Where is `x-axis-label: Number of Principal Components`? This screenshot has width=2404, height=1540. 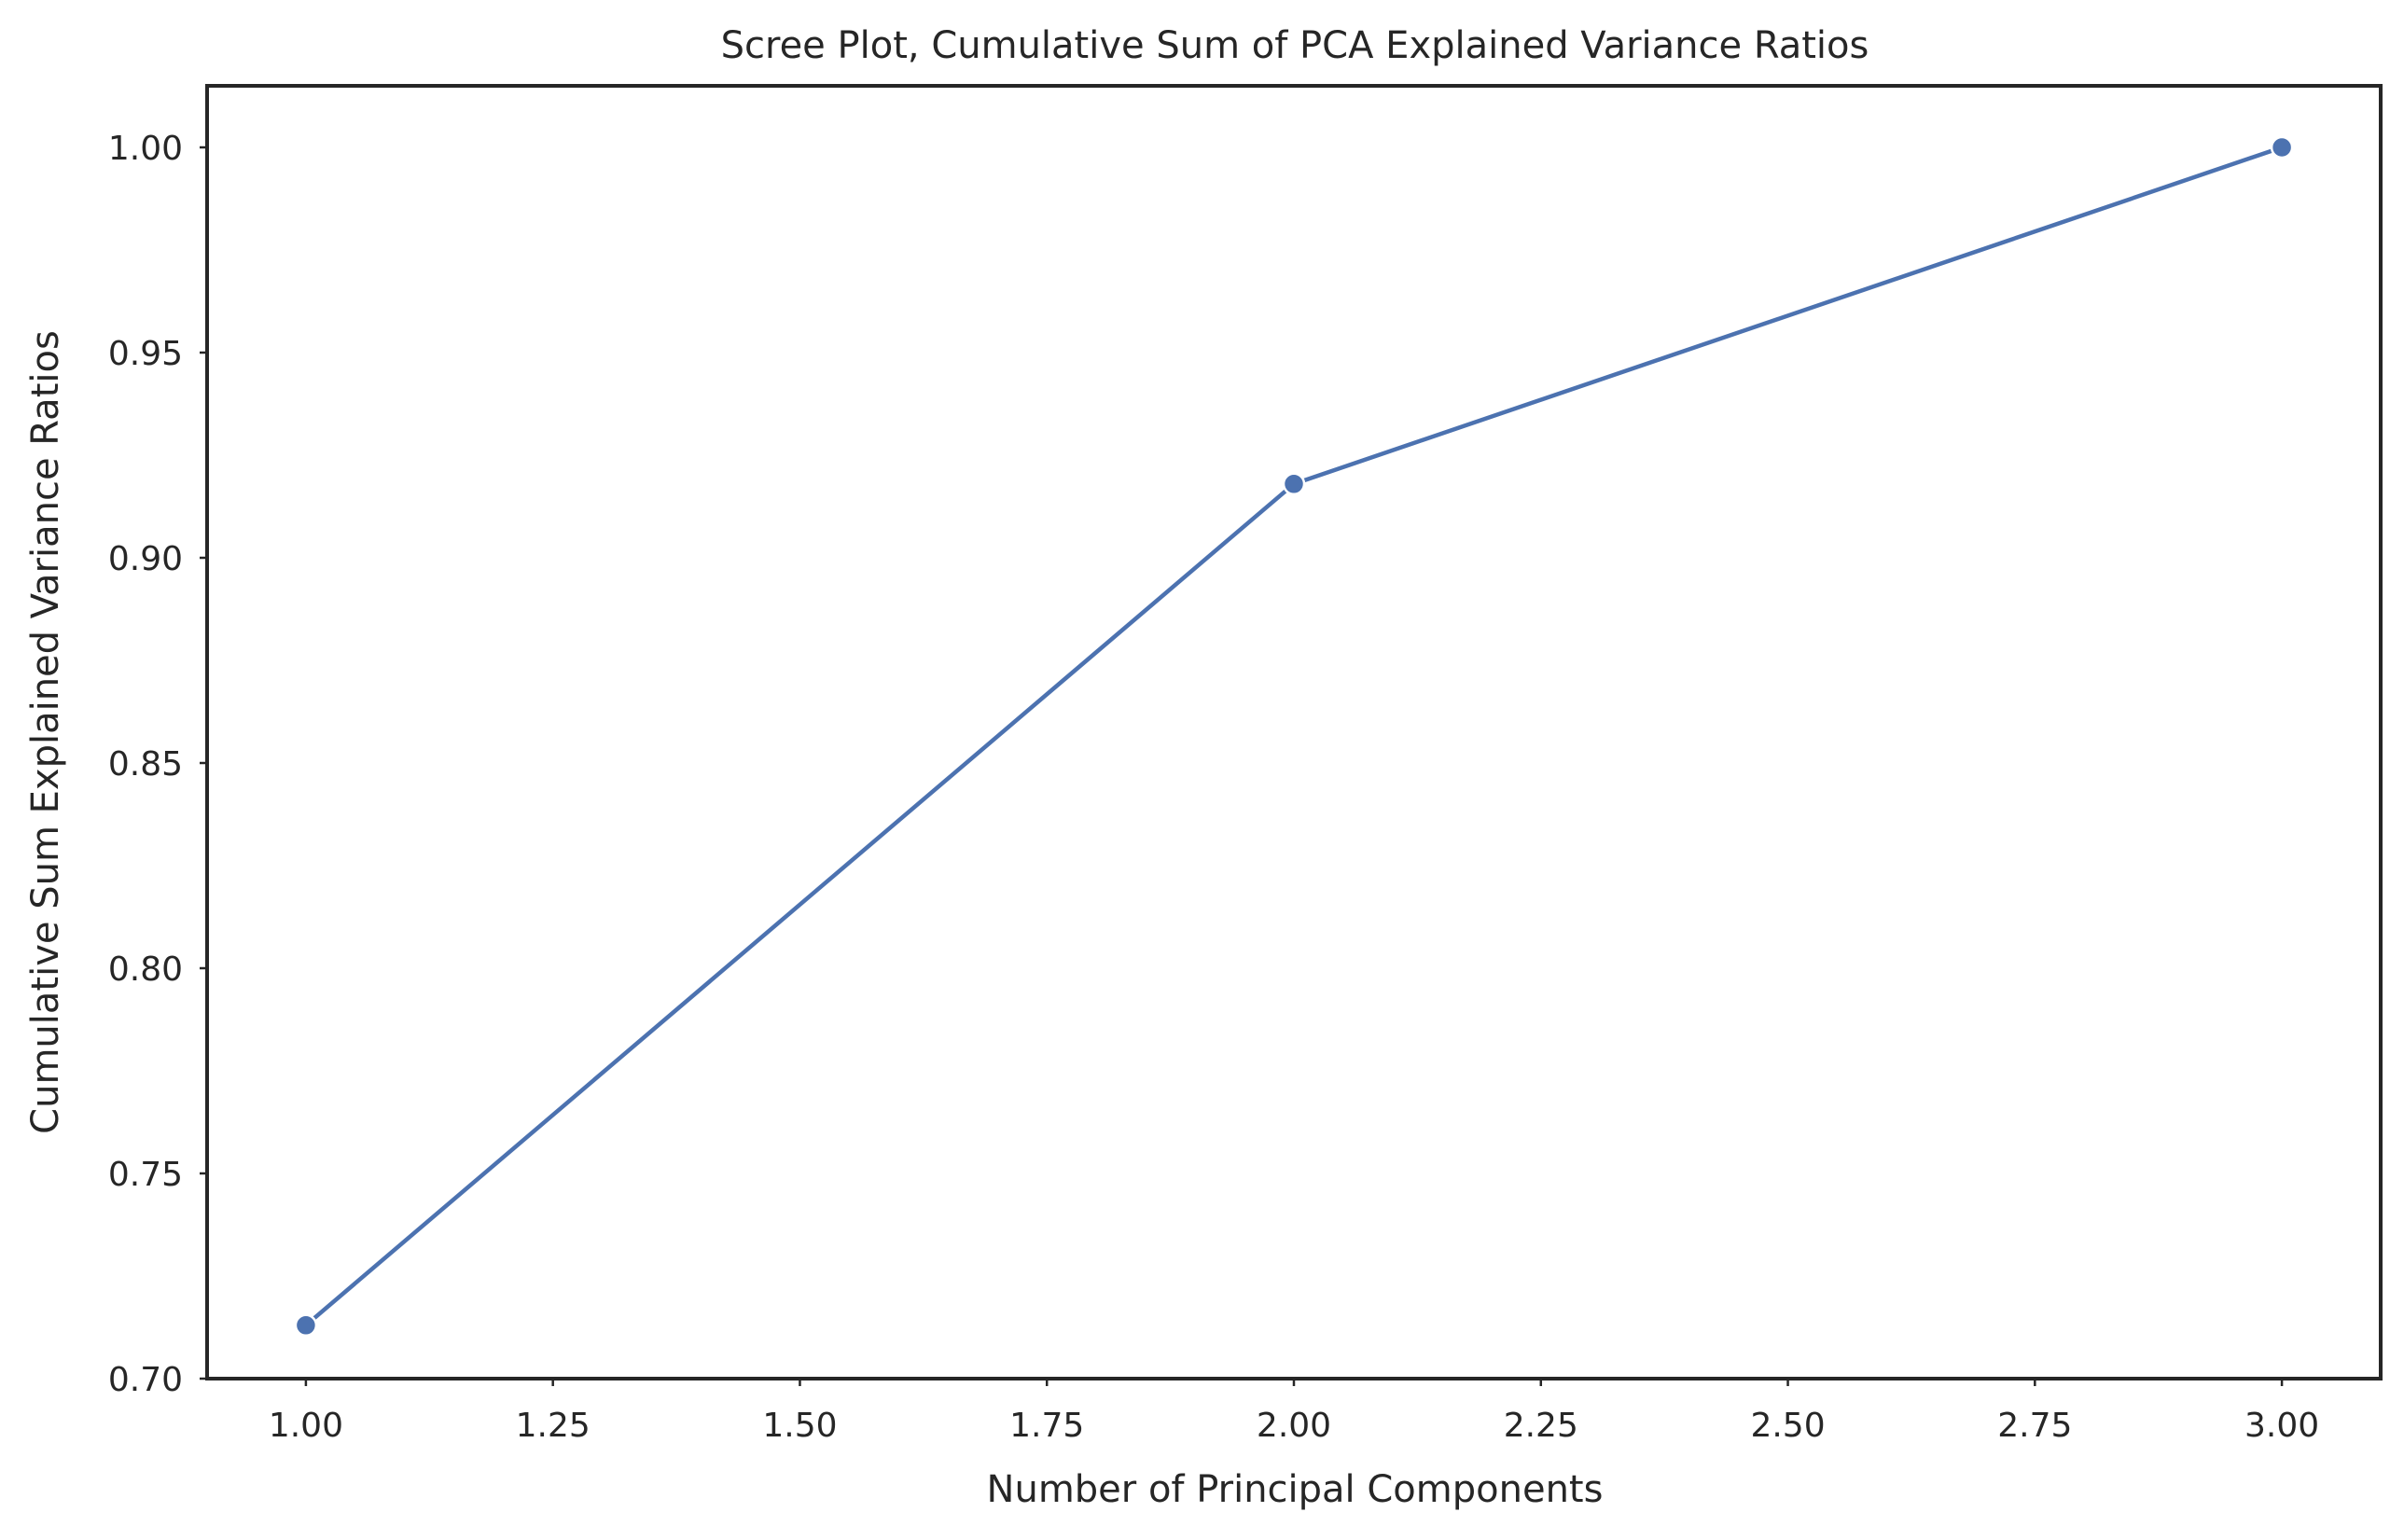 x-axis-label: Number of Principal Components is located at coordinates (1295, 1489).